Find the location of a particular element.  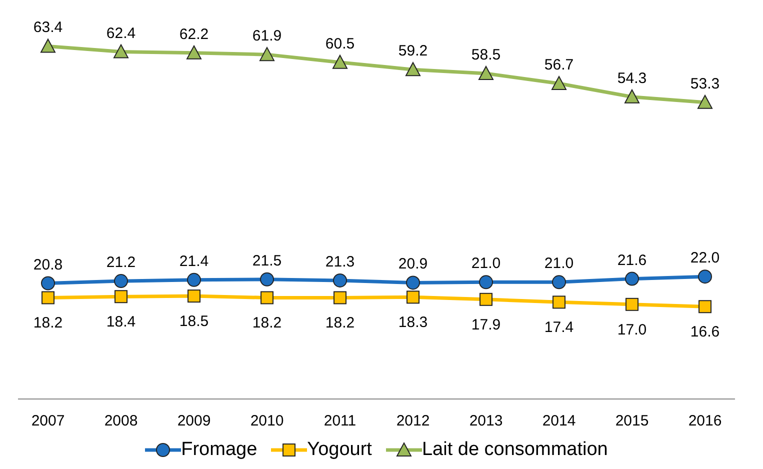

x-tick-label: 2010 is located at coordinates (267, 421).